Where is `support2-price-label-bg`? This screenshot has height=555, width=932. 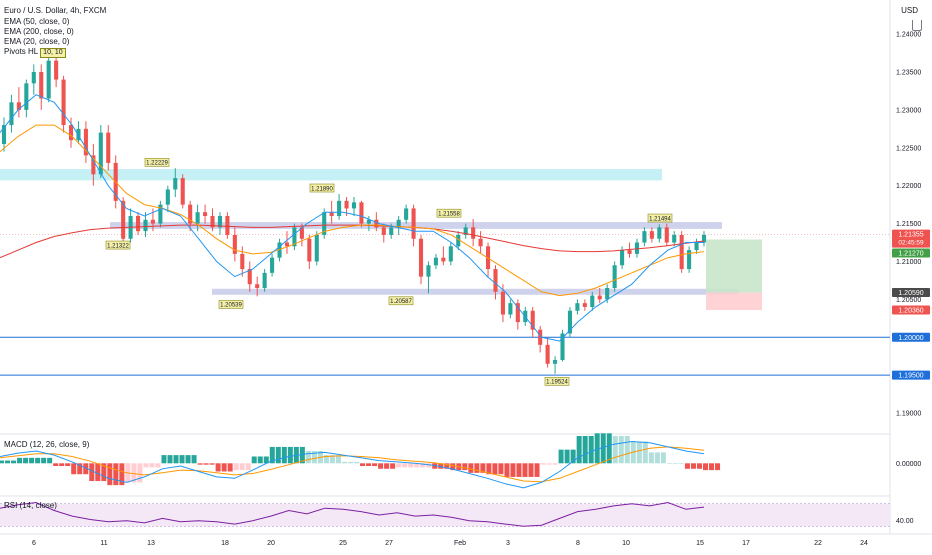
support2-price-label-bg is located at coordinates (911, 375).